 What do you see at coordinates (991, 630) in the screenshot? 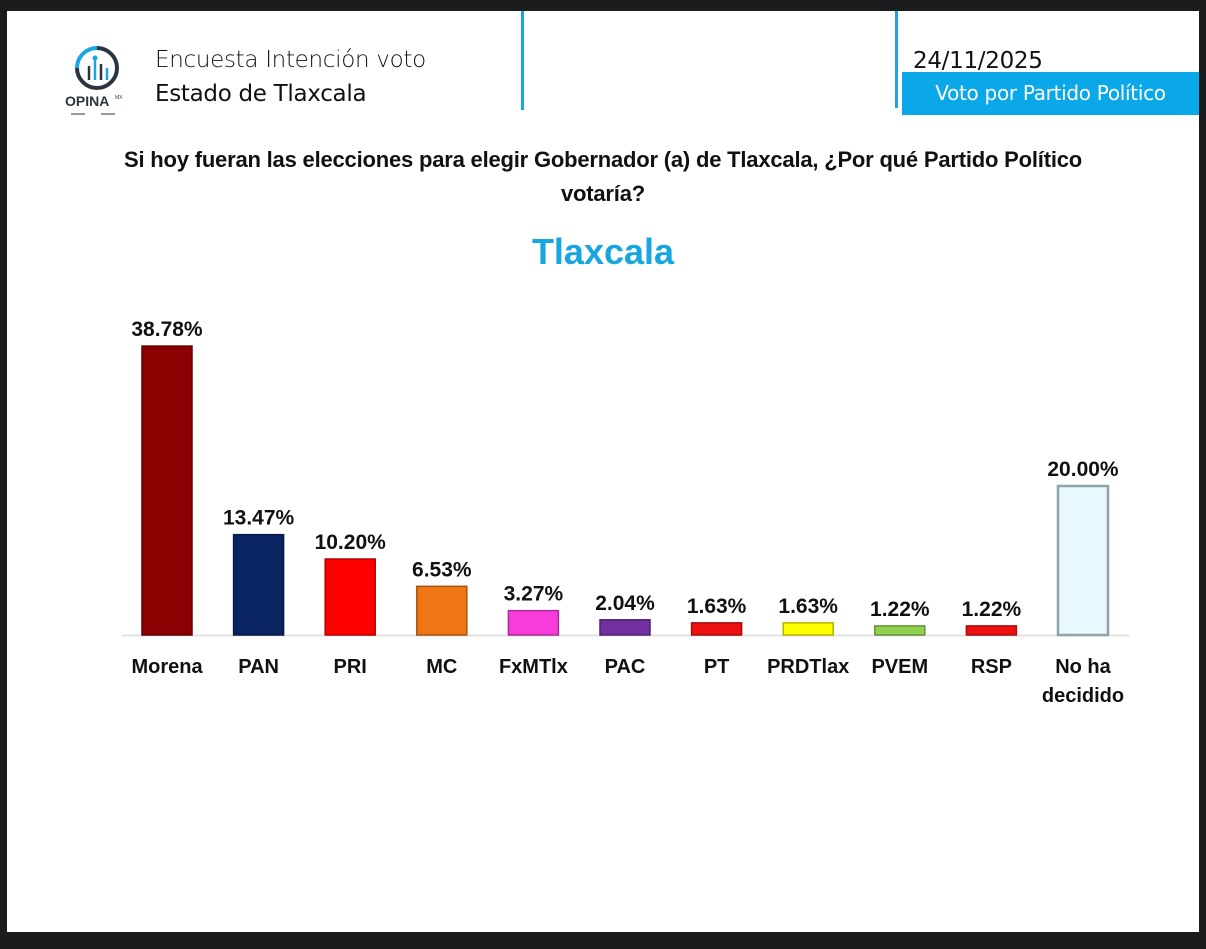
I see `bar-rsp` at bounding box center [991, 630].